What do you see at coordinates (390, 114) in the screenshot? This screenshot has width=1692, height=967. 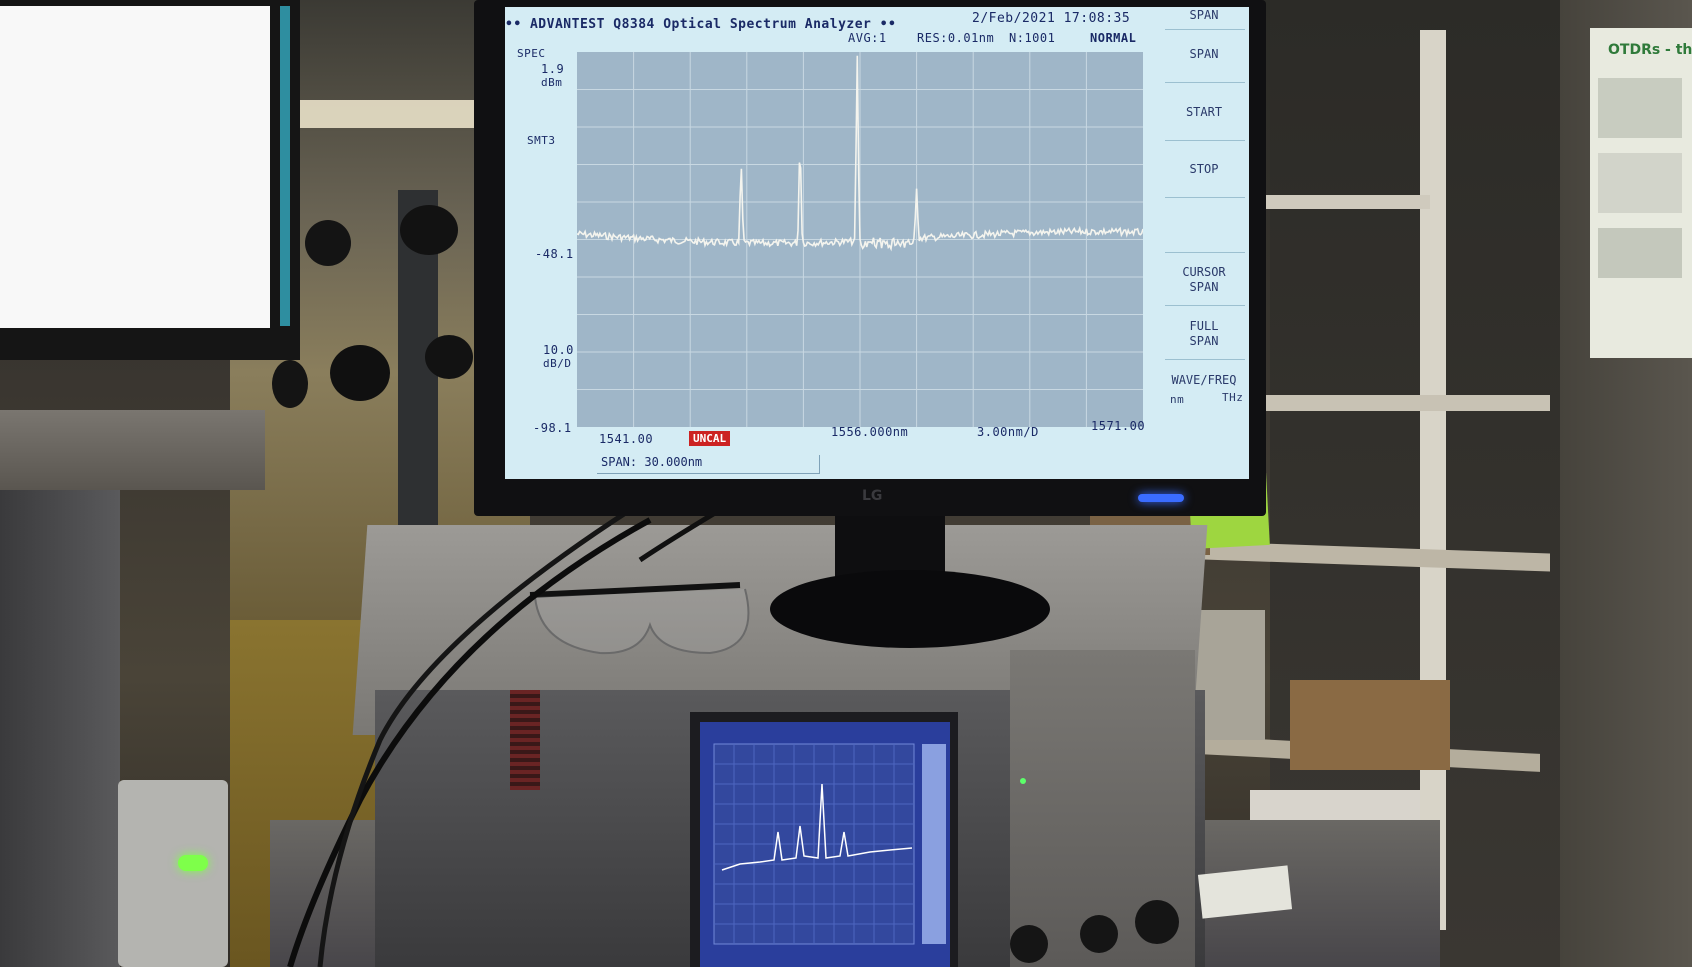 I see `ceiling-light` at bounding box center [390, 114].